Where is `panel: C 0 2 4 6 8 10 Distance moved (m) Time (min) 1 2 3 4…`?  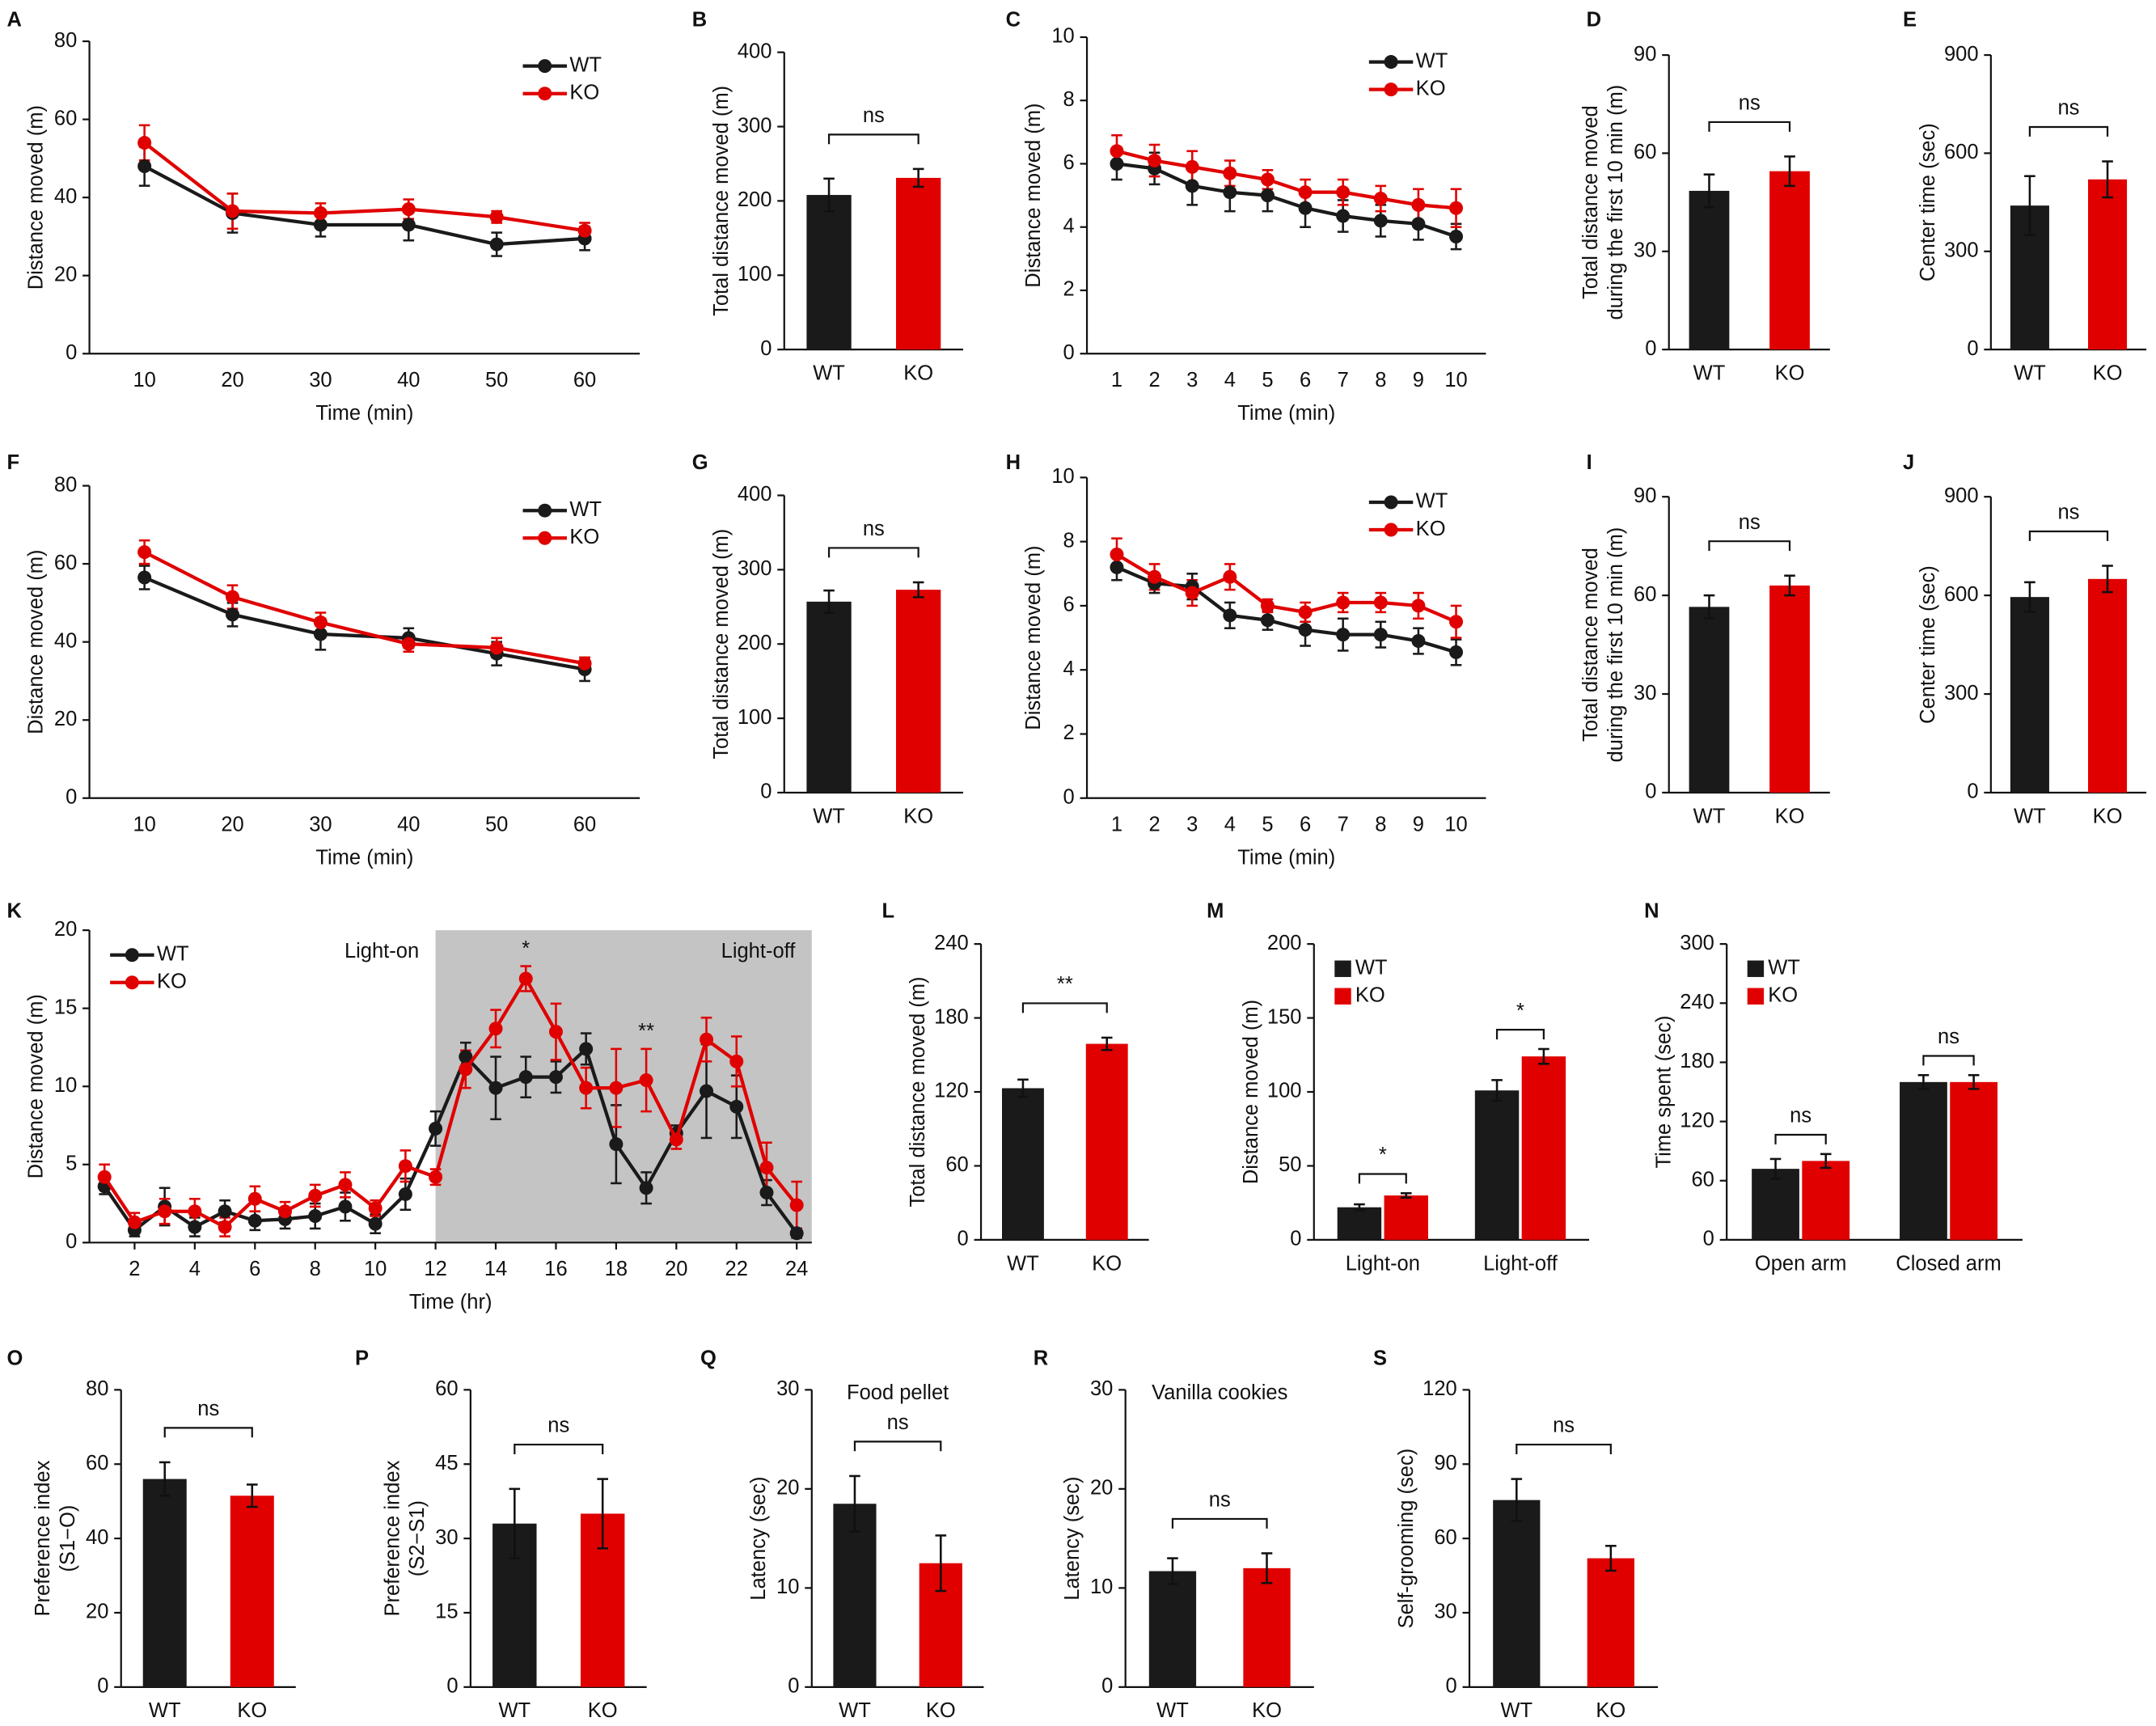
panel: C 0 2 4 6 8 10 Distance moved (m) Time (min) 1 2 3 4… is located at coordinates (1246, 216).